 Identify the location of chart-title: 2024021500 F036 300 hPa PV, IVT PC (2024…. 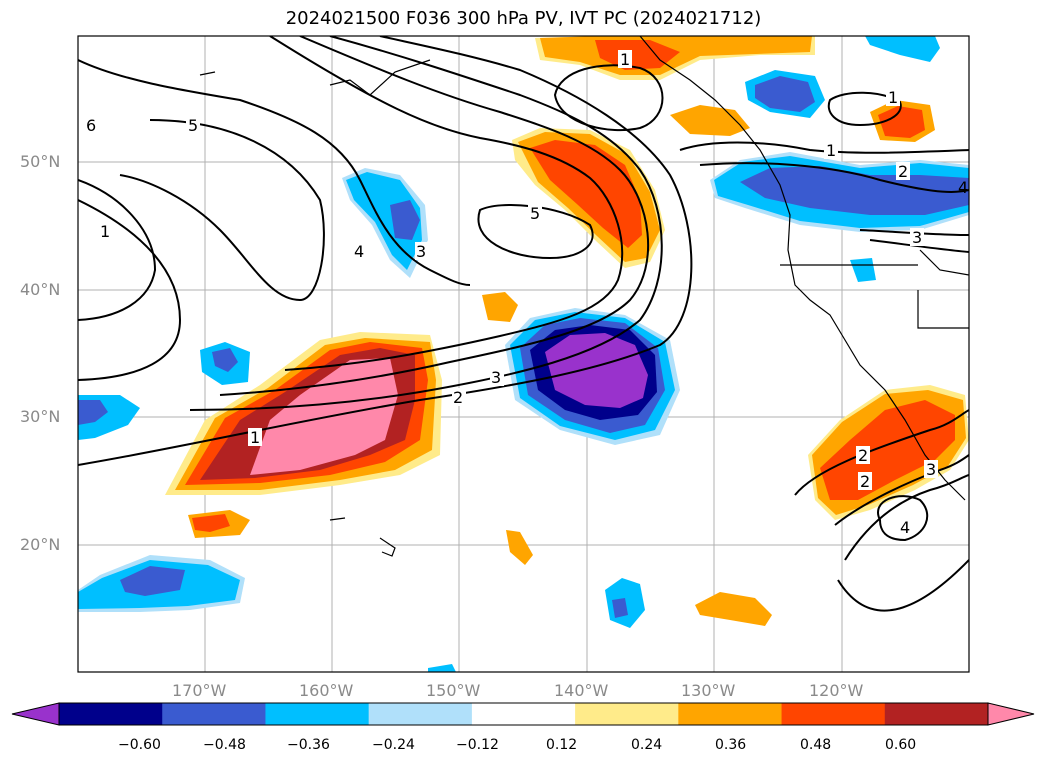
(523, 18).